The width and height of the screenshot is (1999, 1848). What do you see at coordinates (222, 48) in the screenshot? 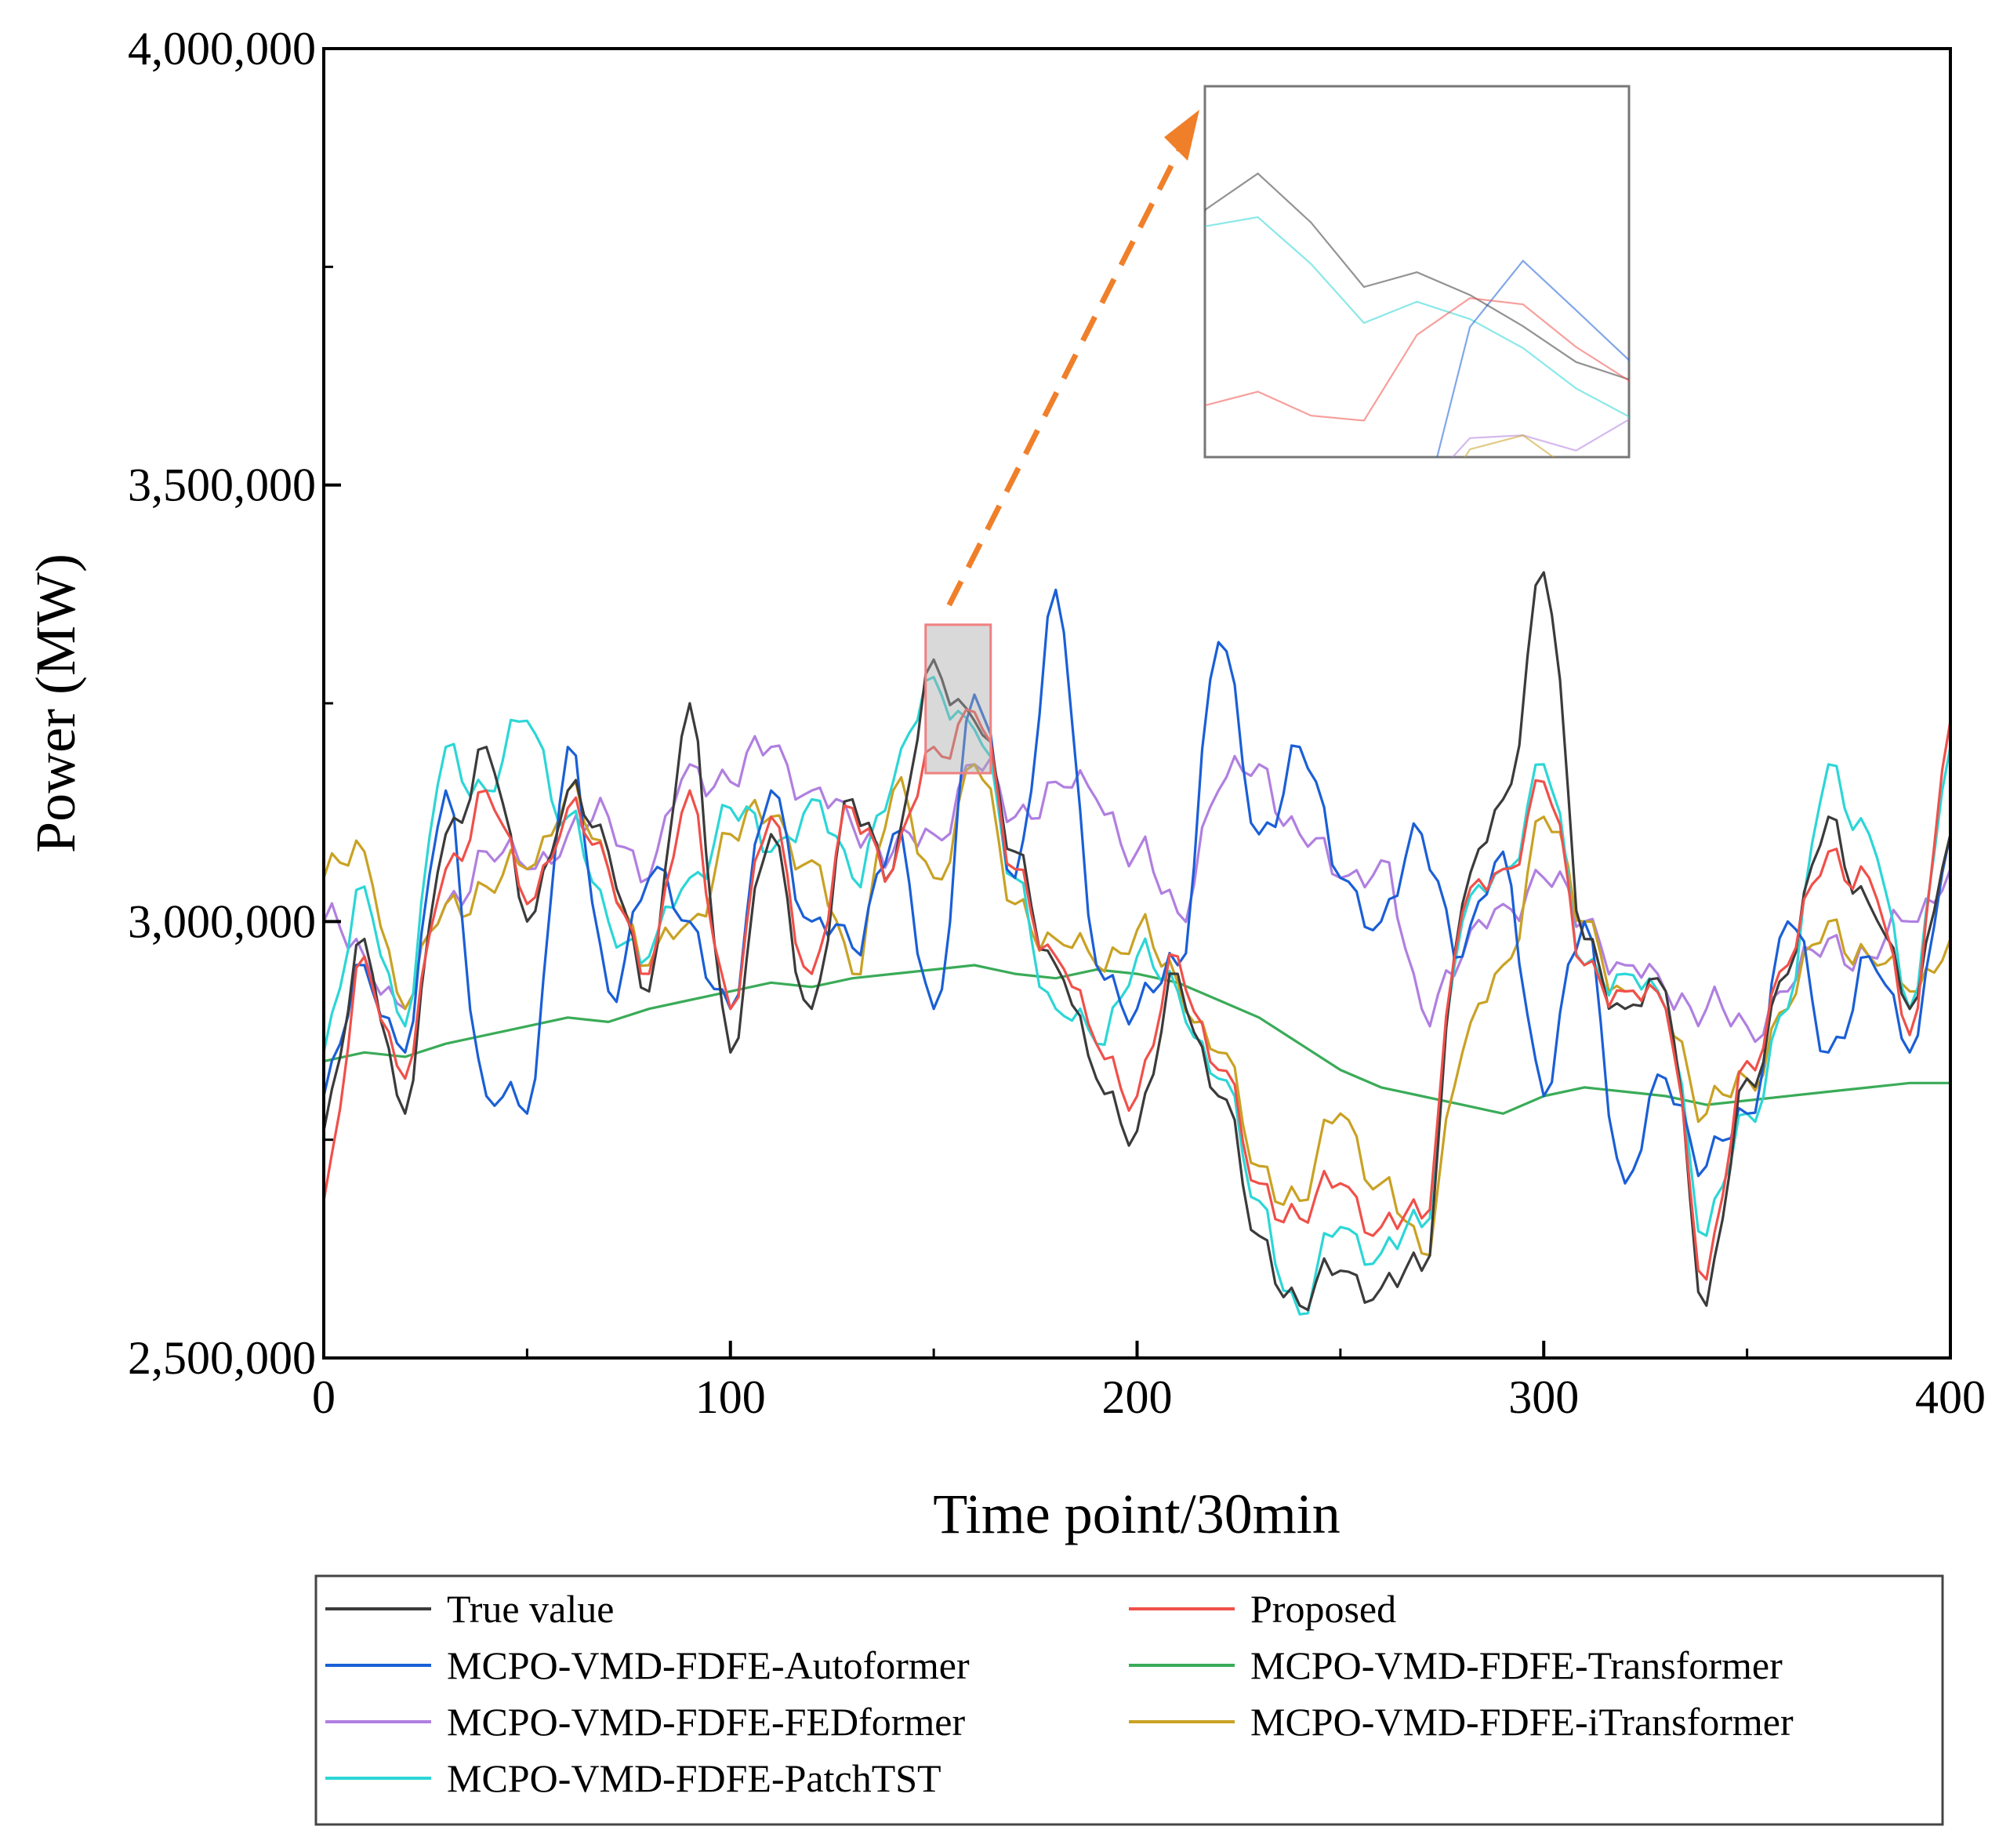
I see `y-tick-label: 4,000,000` at bounding box center [222, 48].